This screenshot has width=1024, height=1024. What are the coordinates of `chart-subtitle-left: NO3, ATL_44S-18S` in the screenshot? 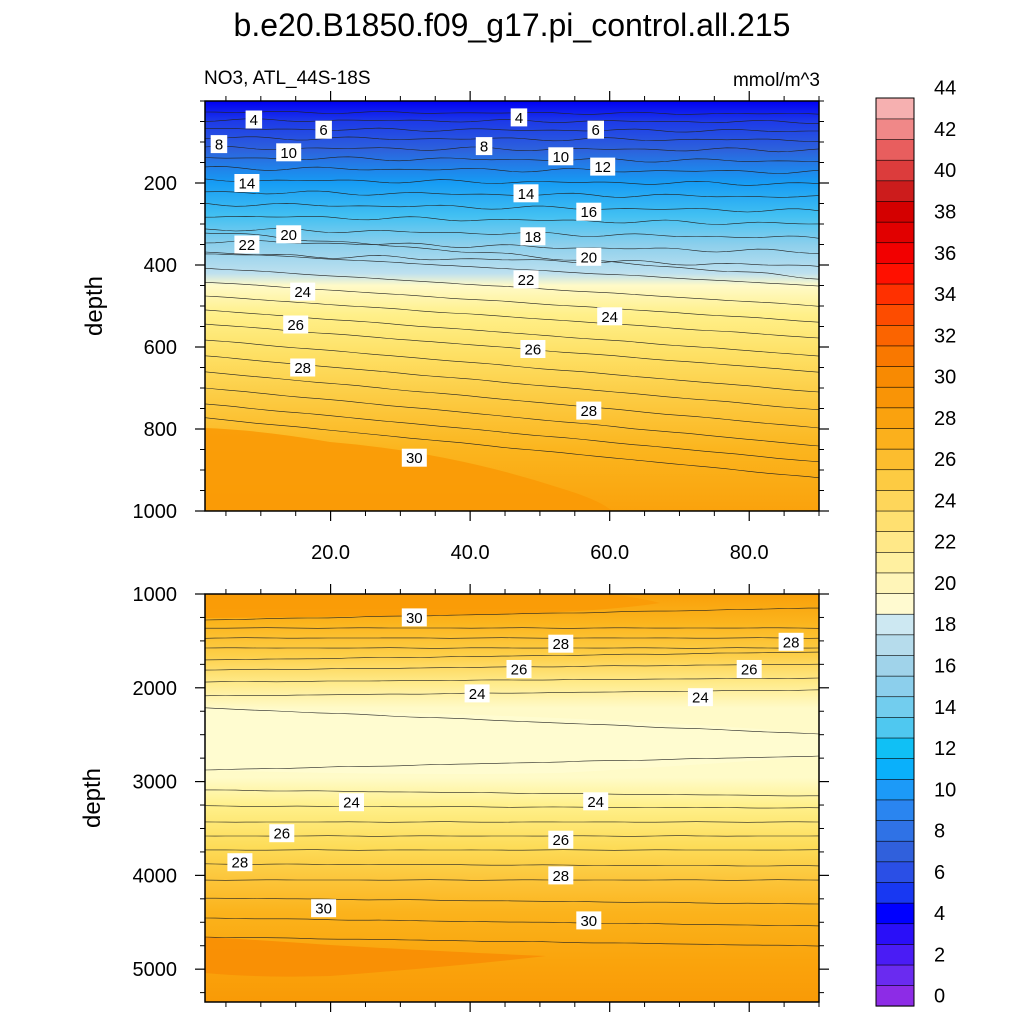 It's located at (287, 78).